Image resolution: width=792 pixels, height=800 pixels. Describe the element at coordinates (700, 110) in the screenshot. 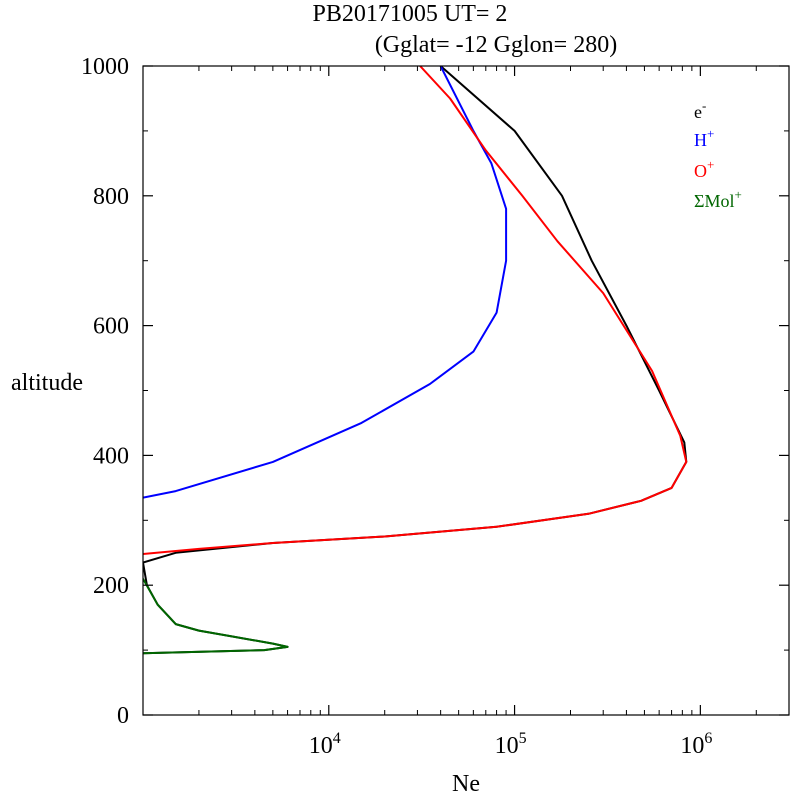

I see `legend-entry-0: e-` at that location.